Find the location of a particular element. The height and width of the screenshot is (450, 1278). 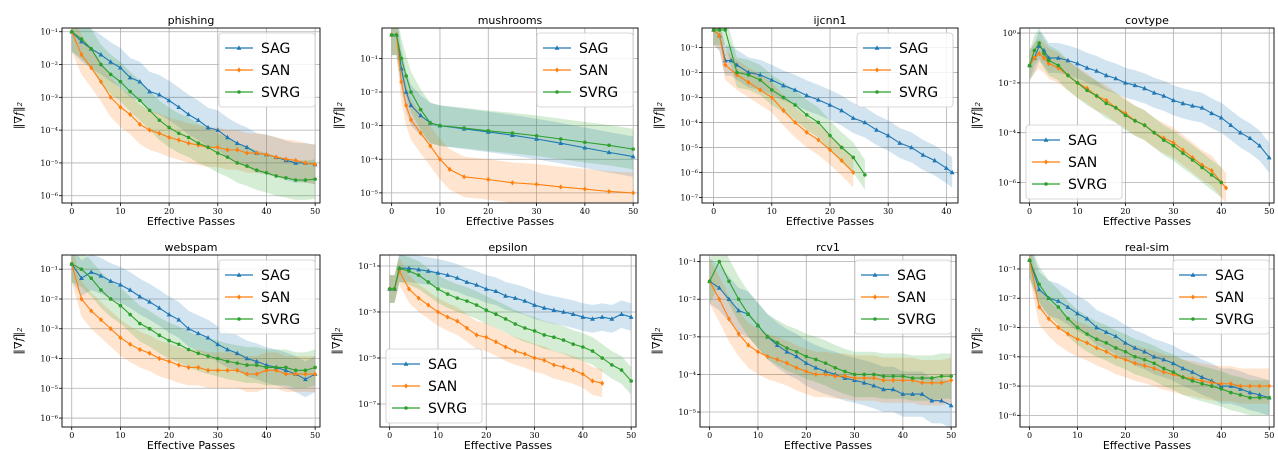

y-axis-label: ‖∇f‖₂ is located at coordinates (977, 115).